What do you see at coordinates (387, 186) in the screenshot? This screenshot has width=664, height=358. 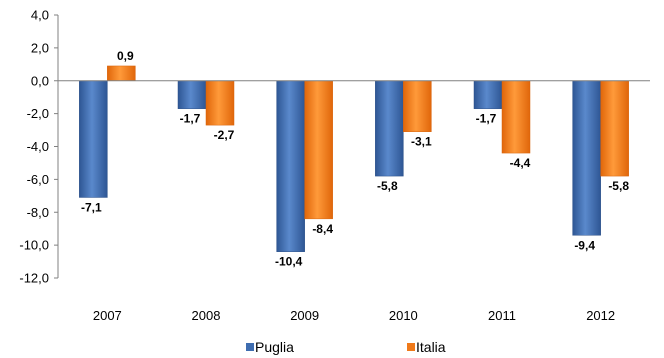 I see `data-label-puglia-2010: -5,8` at bounding box center [387, 186].